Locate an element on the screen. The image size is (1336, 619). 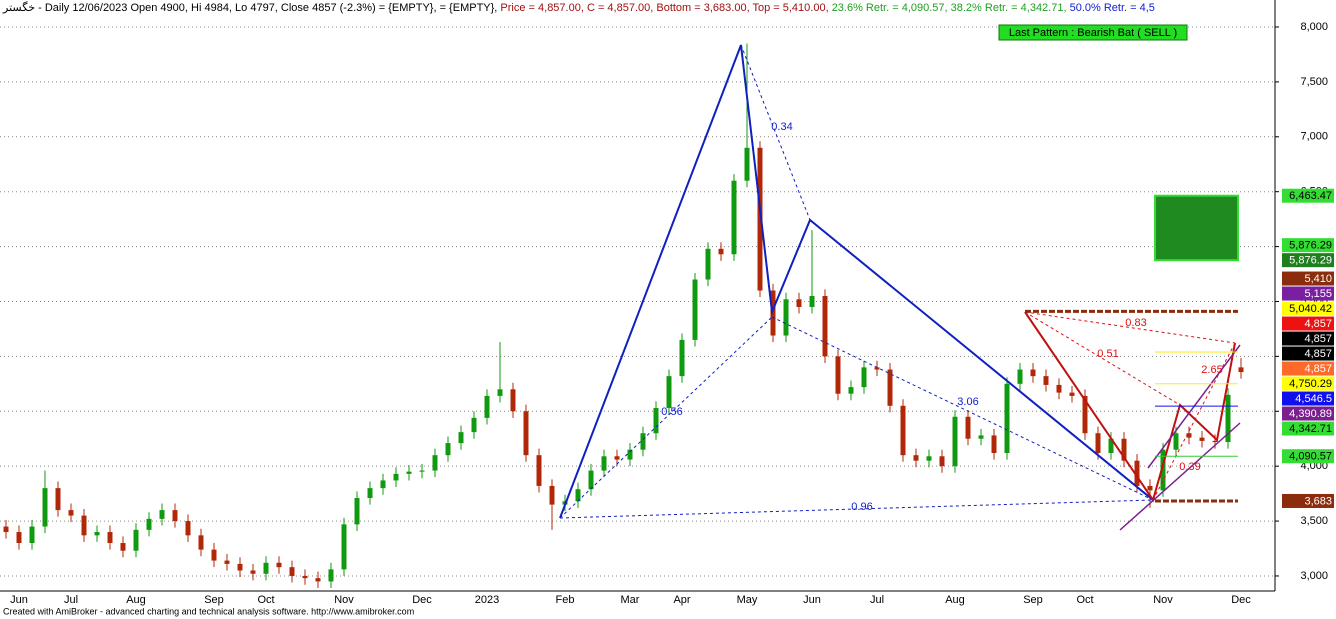
title-segment: 50.0% Retr. = 4,5 is located at coordinates (1112, 8).